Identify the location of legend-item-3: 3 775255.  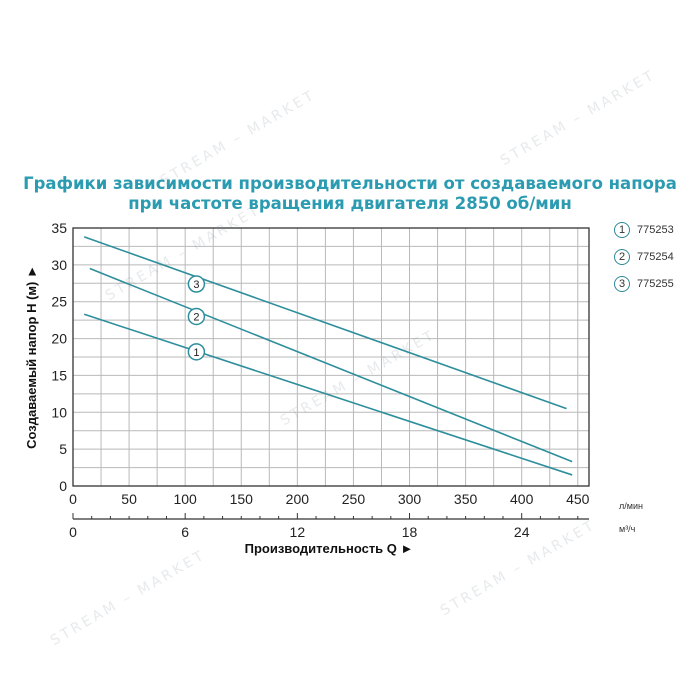
(644, 284).